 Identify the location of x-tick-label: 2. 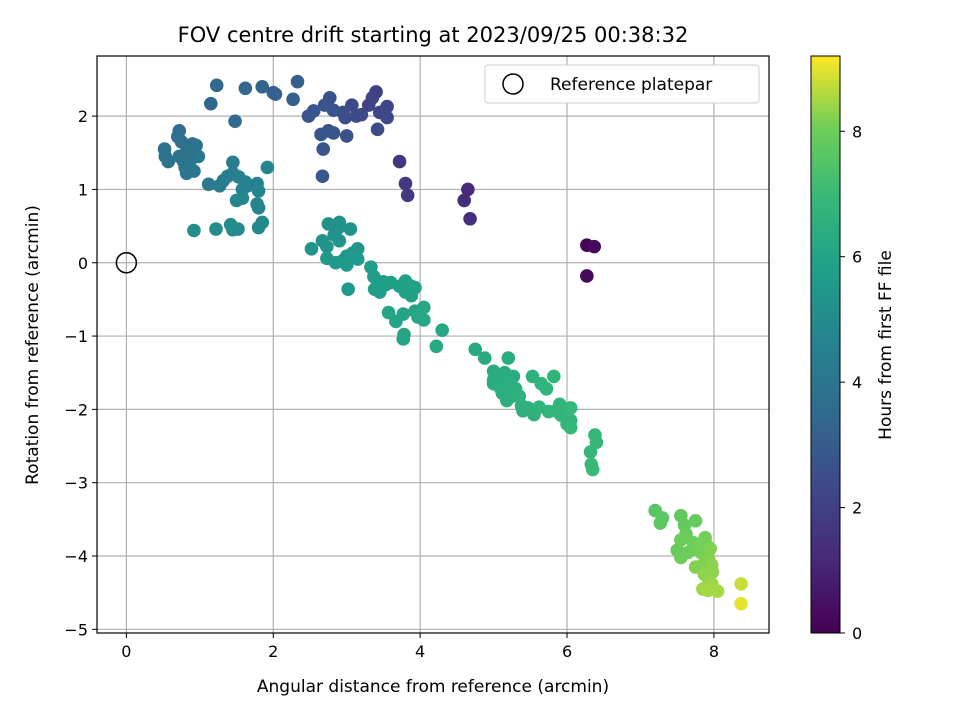
(273, 651).